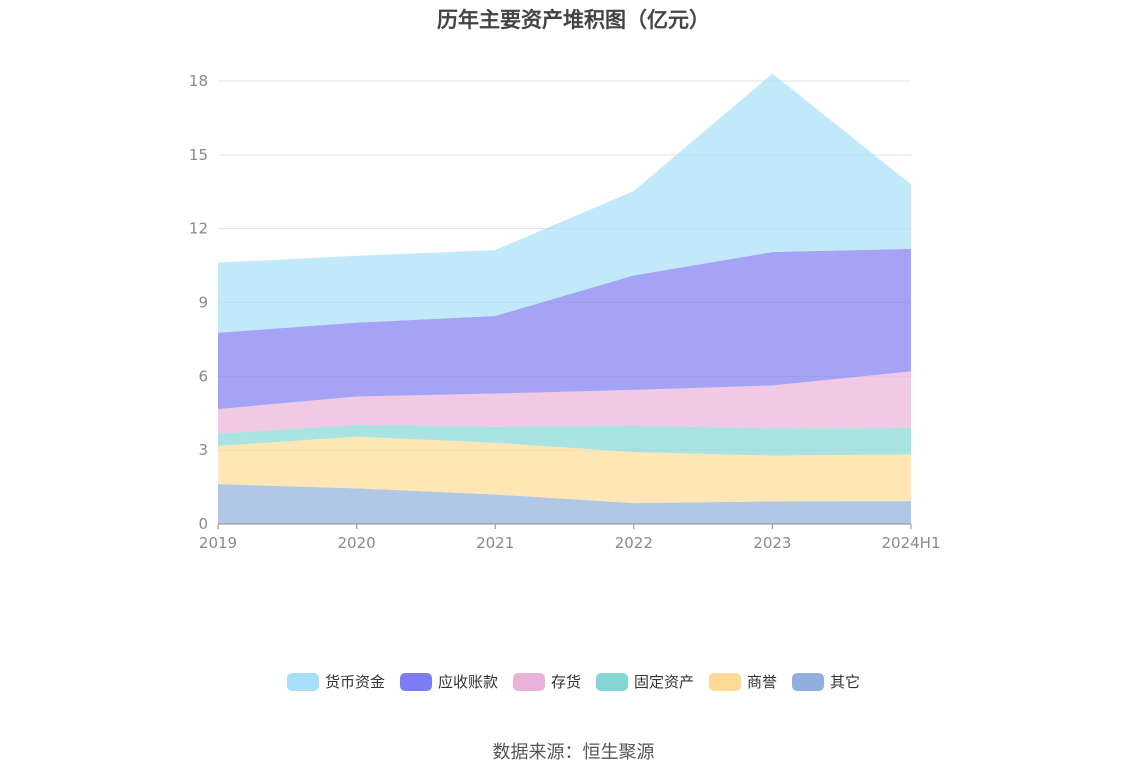 This screenshot has height=776, width=1147. What do you see at coordinates (203, 303) in the screenshot?
I see `y-tick-label: 9` at bounding box center [203, 303].